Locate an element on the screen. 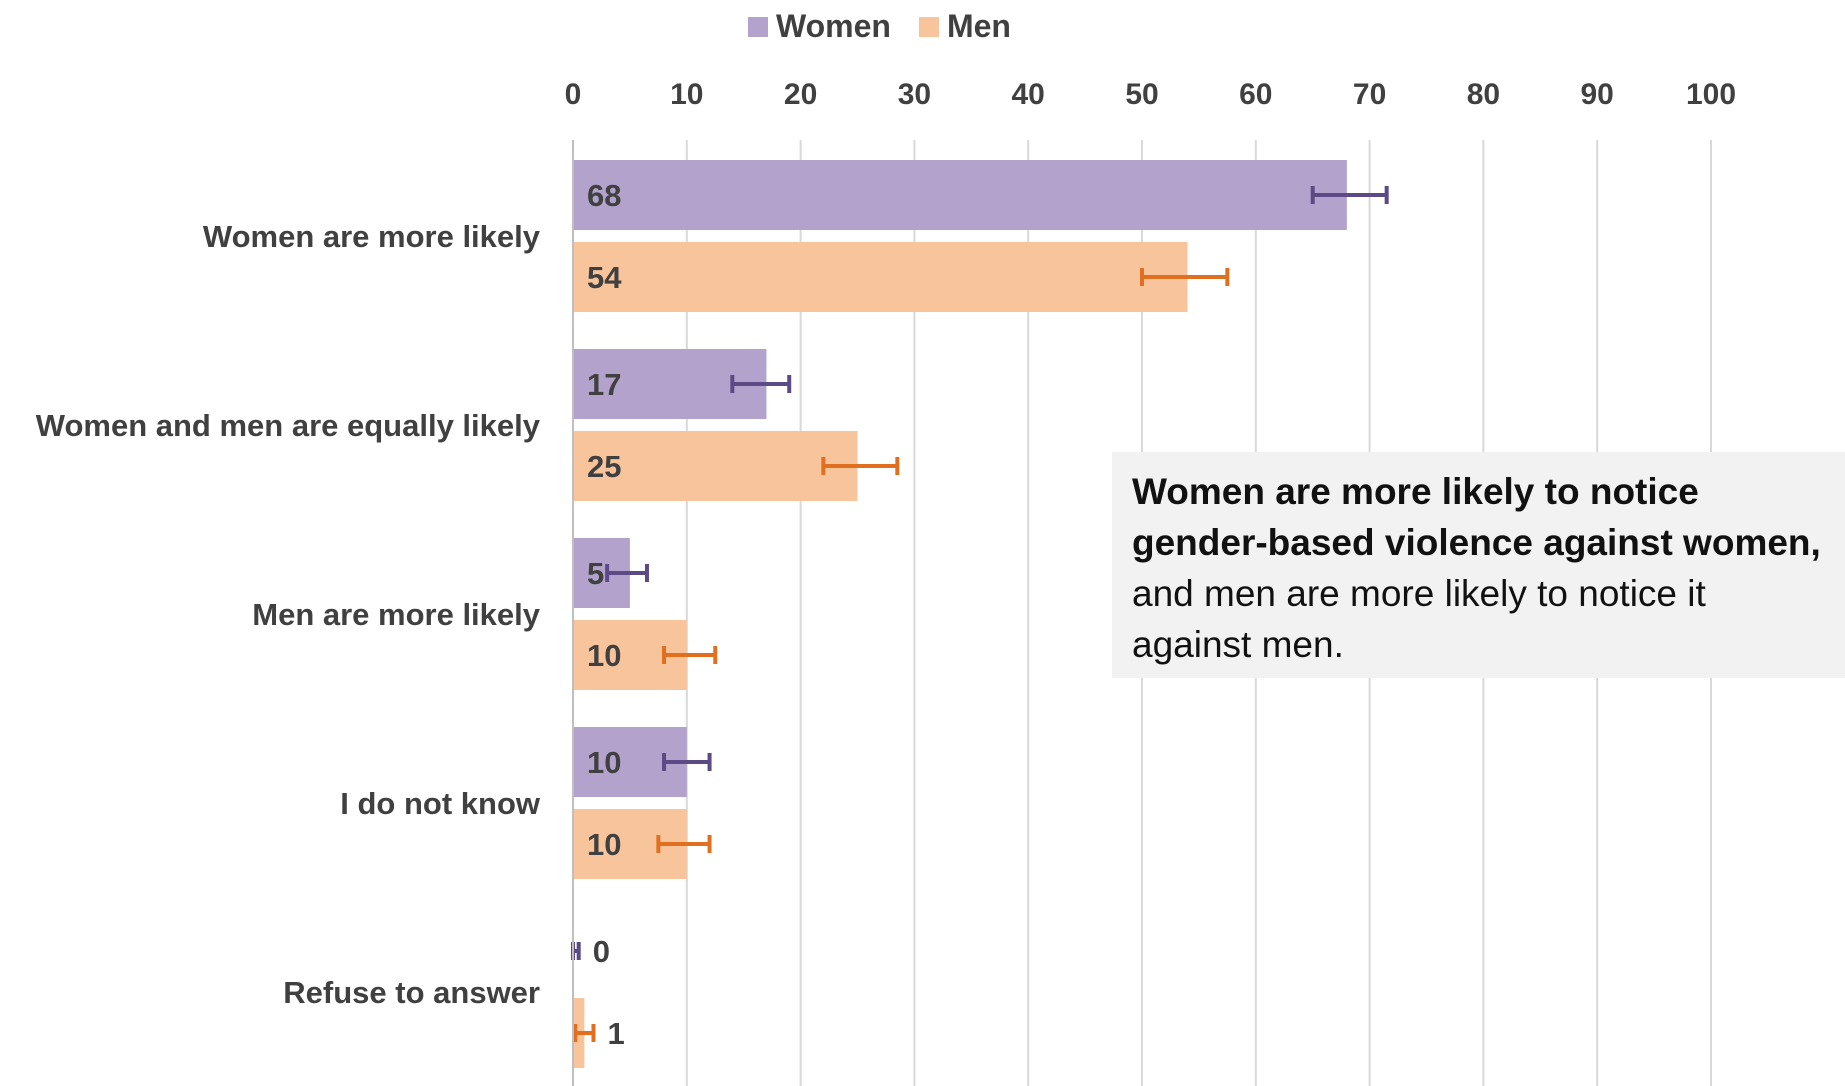  x-tick-label: 10 is located at coordinates (686, 94).